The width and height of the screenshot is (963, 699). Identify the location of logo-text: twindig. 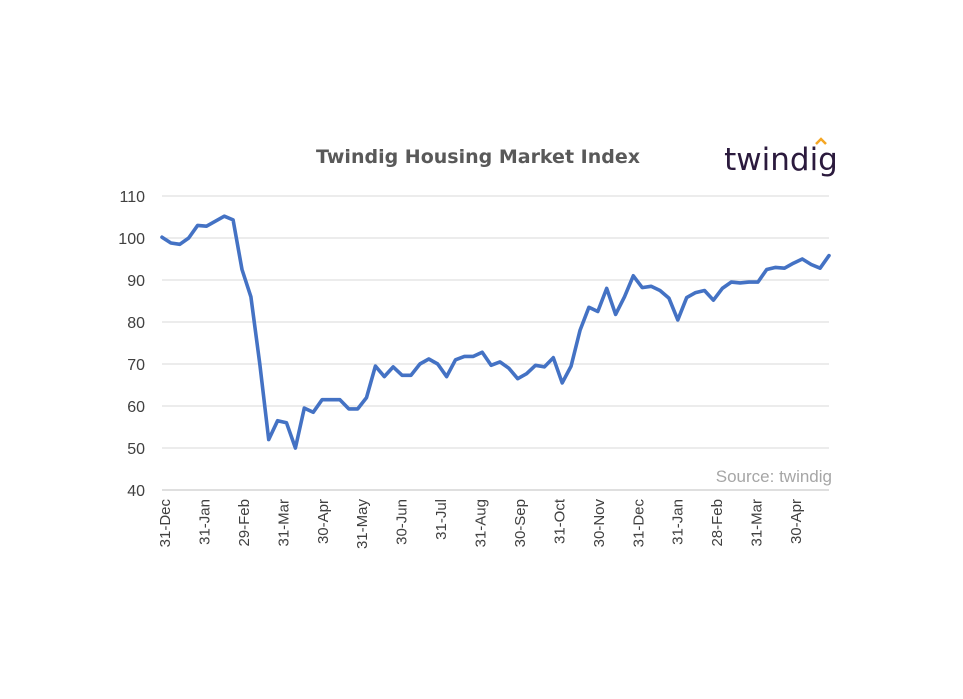
(781, 160).